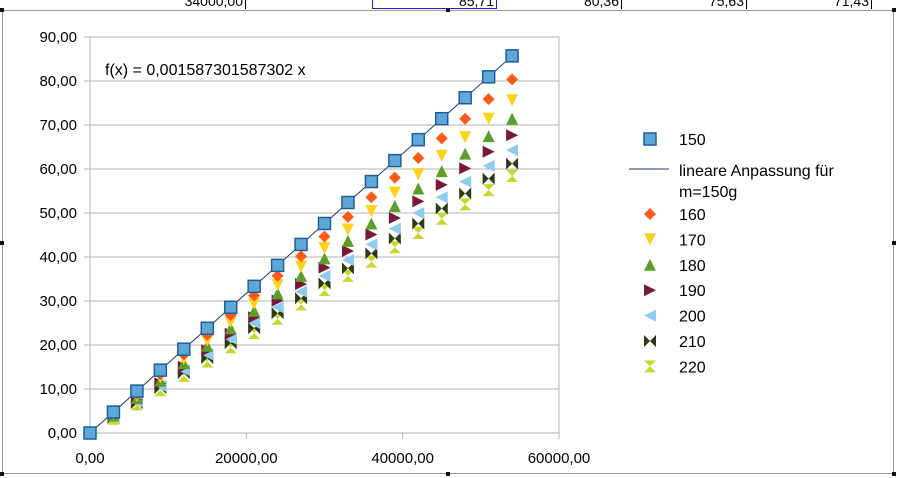 The height and width of the screenshot is (478, 900). Describe the element at coordinates (123, 4) in the screenshot. I see `cell-a: 34000,00` at that location.